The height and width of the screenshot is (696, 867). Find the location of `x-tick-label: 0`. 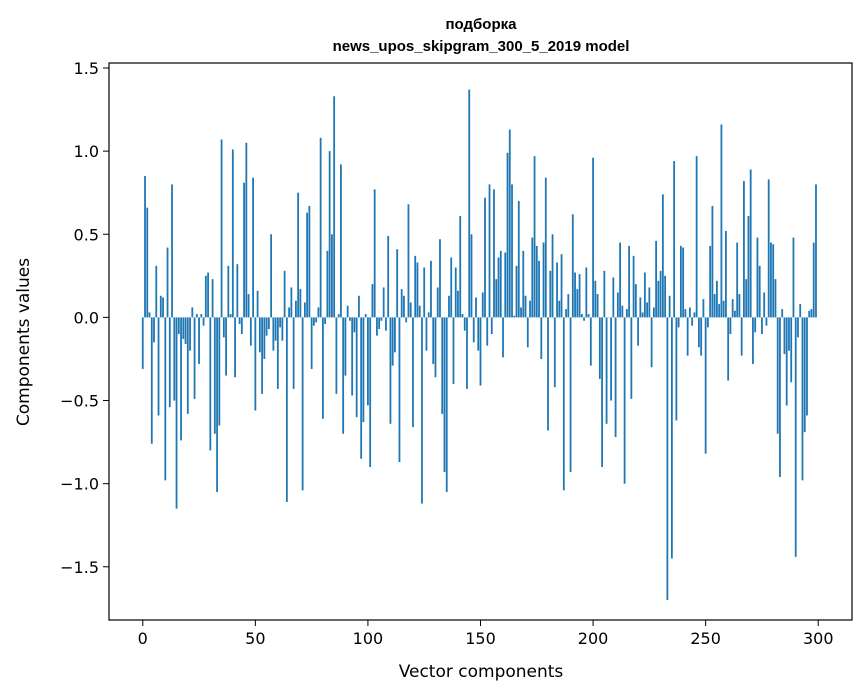

x-tick-label: 0 is located at coordinates (143, 638).